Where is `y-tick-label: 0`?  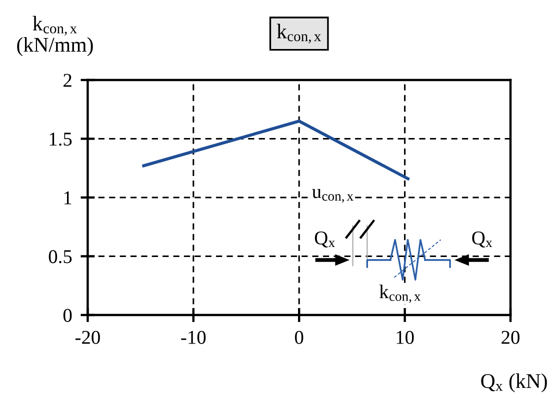 y-tick-label: 0 is located at coordinates (67, 315).